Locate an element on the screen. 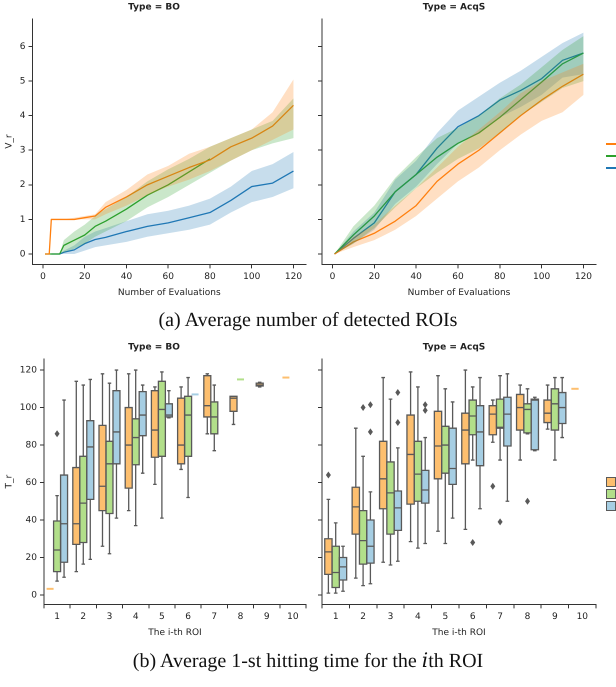 The width and height of the screenshot is (616, 687). y-axis-title: V_r is located at coordinates (9, 141).